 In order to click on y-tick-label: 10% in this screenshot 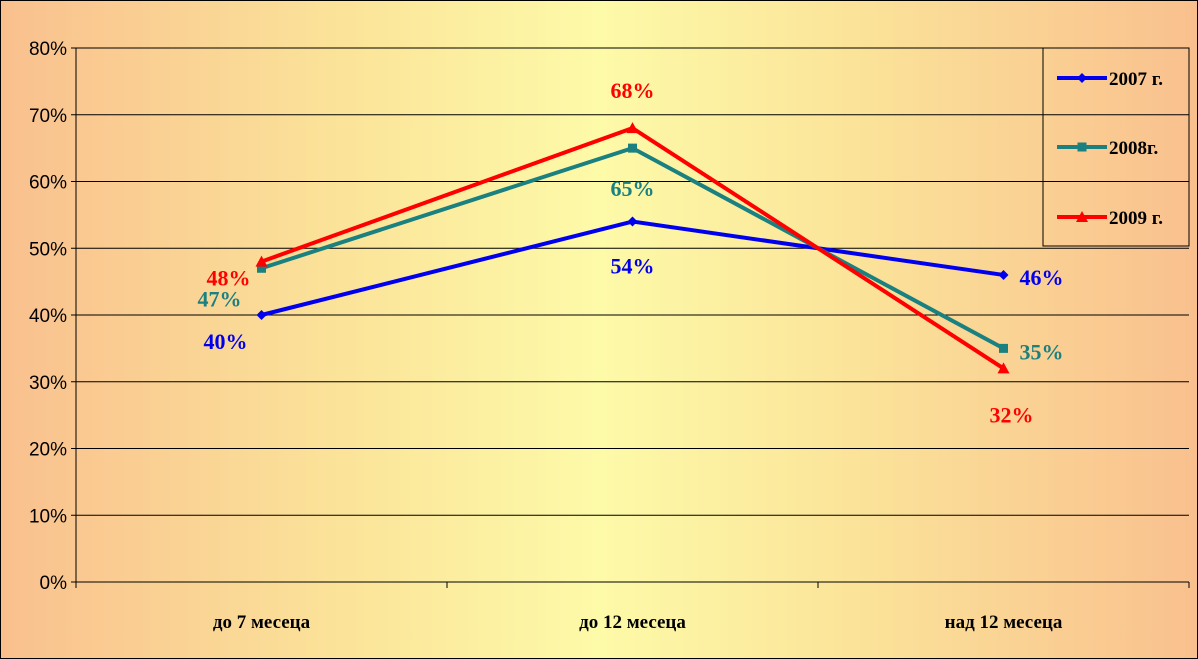, I will do `click(48, 516)`.